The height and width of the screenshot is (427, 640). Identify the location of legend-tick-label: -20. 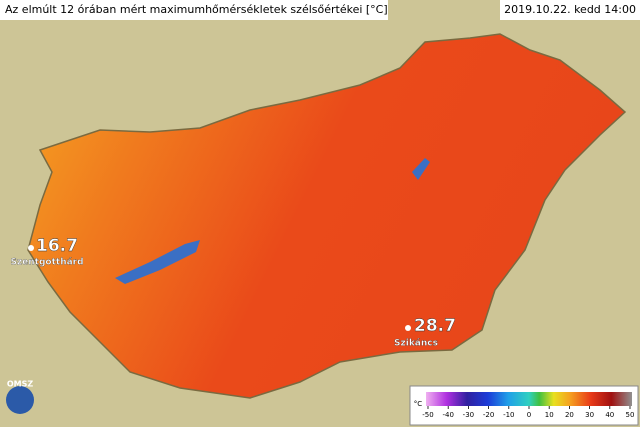
(488, 415).